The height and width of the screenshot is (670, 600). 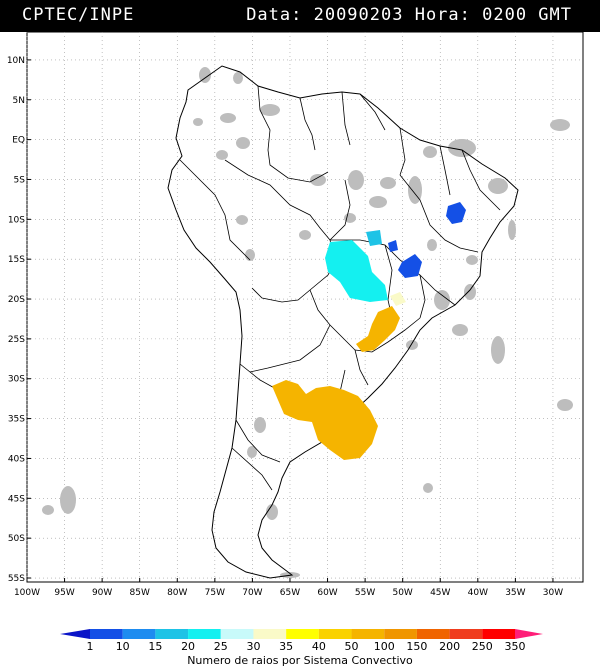 What do you see at coordinates (252, 593) in the screenshot?
I see `lon-label: 70W` at bounding box center [252, 593].